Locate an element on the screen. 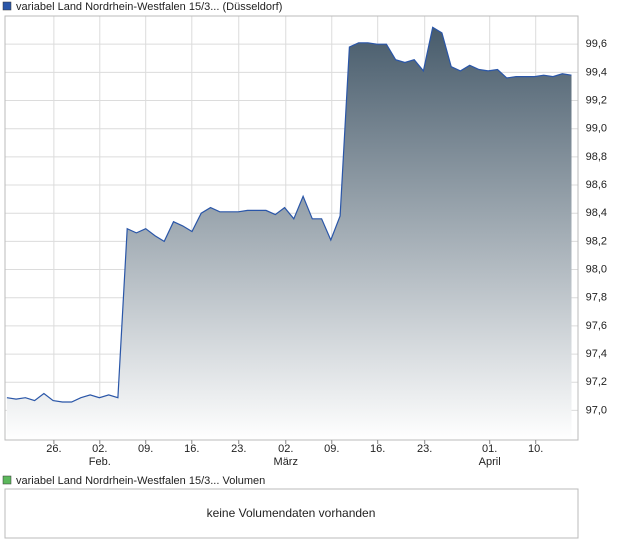  x-tick-label: 10. is located at coordinates (535, 449).